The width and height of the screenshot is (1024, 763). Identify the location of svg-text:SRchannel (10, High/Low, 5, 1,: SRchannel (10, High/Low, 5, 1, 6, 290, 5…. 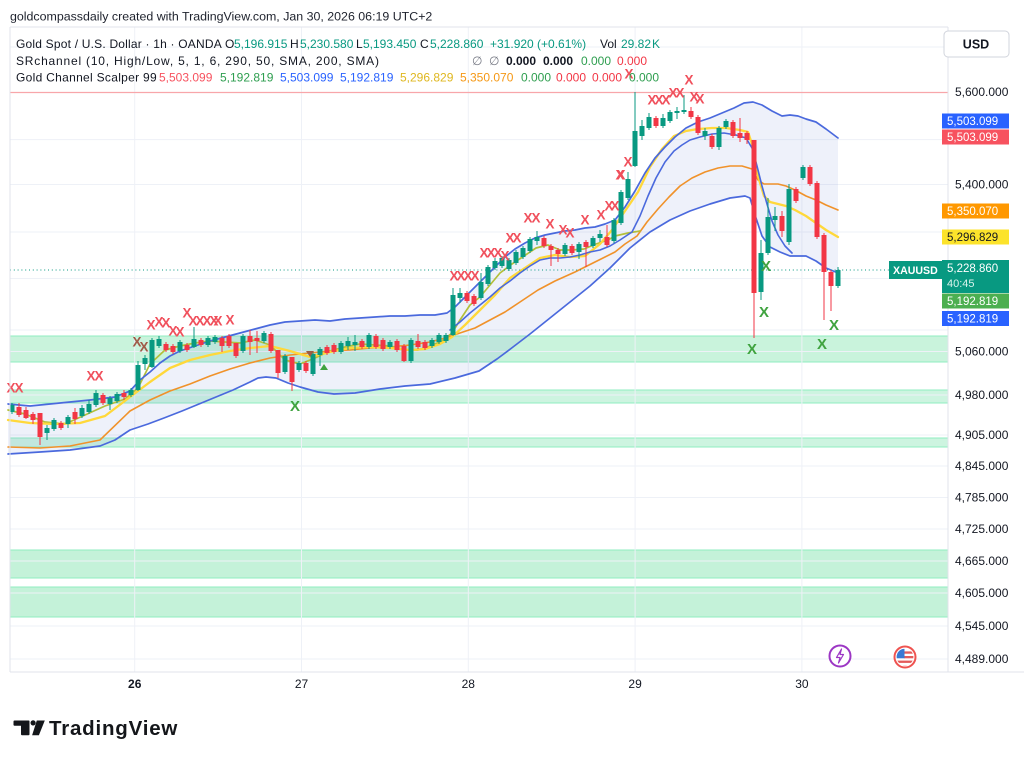
(198, 61).